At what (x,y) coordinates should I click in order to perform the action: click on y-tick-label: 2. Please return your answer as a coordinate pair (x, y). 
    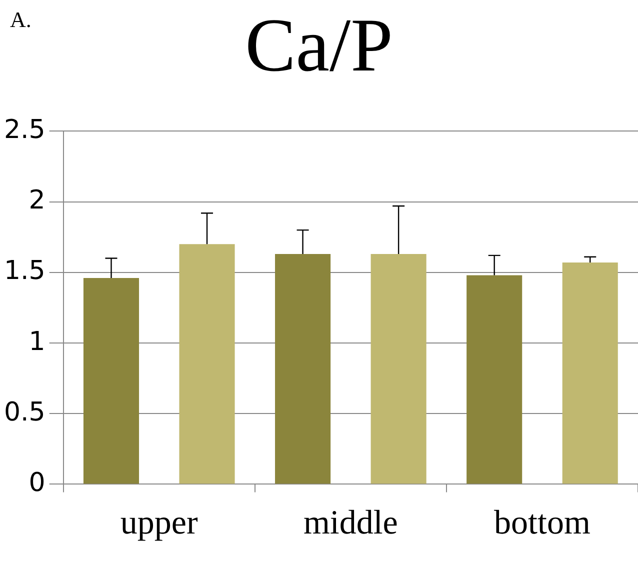
    Looking at the image, I should click on (37, 201).